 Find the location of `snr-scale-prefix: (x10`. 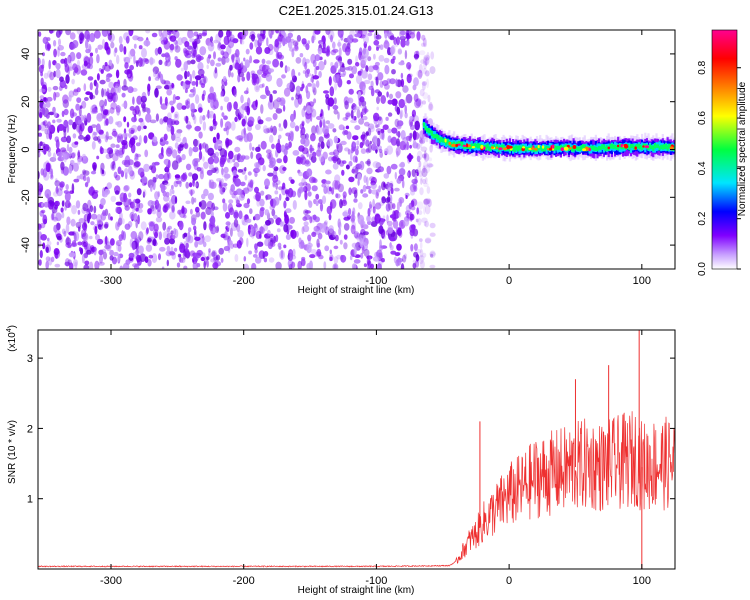

snr-scale-prefix: (x10 is located at coordinates (12, 342).